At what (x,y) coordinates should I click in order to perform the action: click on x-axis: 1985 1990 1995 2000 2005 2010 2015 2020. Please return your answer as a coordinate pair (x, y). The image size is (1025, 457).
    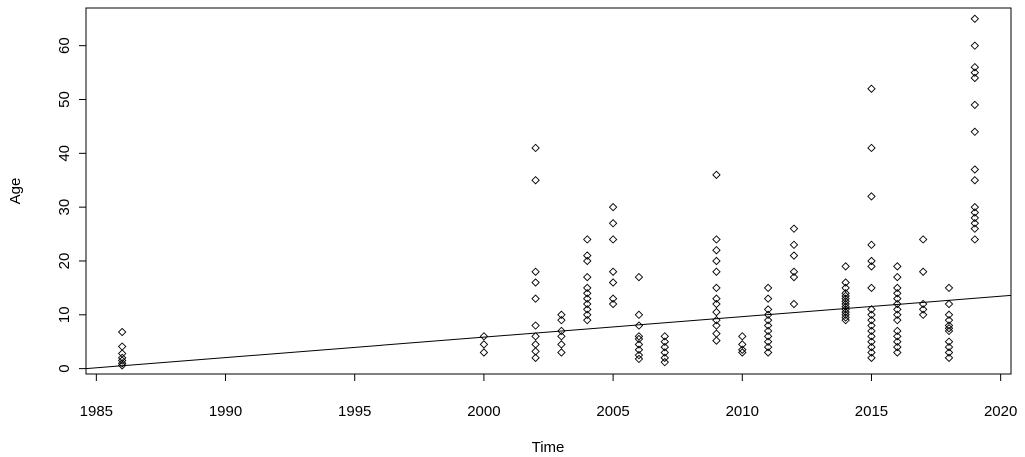
    Looking at the image, I should click on (548, 397).